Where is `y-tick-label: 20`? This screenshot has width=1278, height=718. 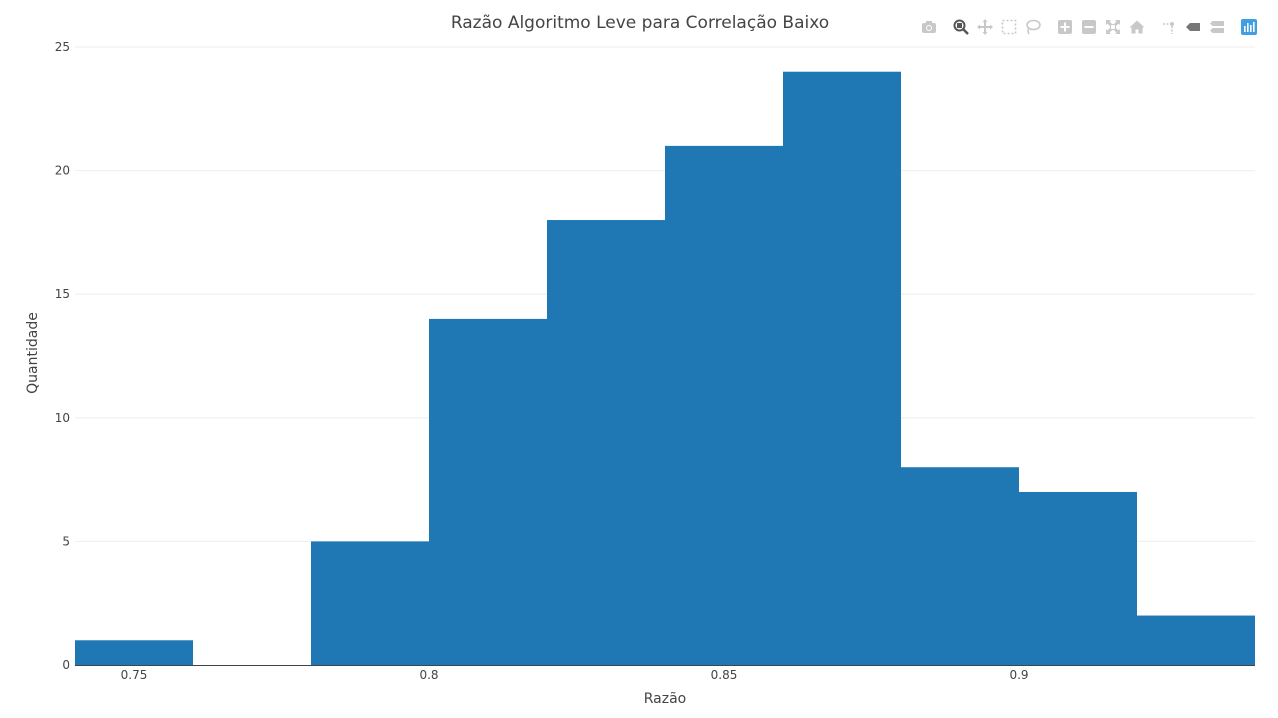 y-tick-label: 20 is located at coordinates (62, 171).